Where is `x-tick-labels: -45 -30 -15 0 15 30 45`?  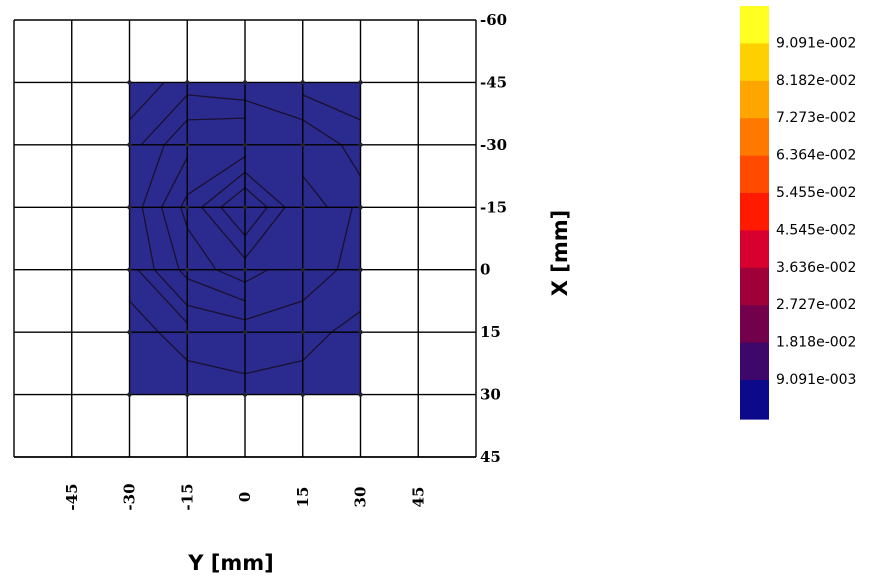
x-tick-labels: -45 -30 -15 0 15 30 45 is located at coordinates (245, 496).